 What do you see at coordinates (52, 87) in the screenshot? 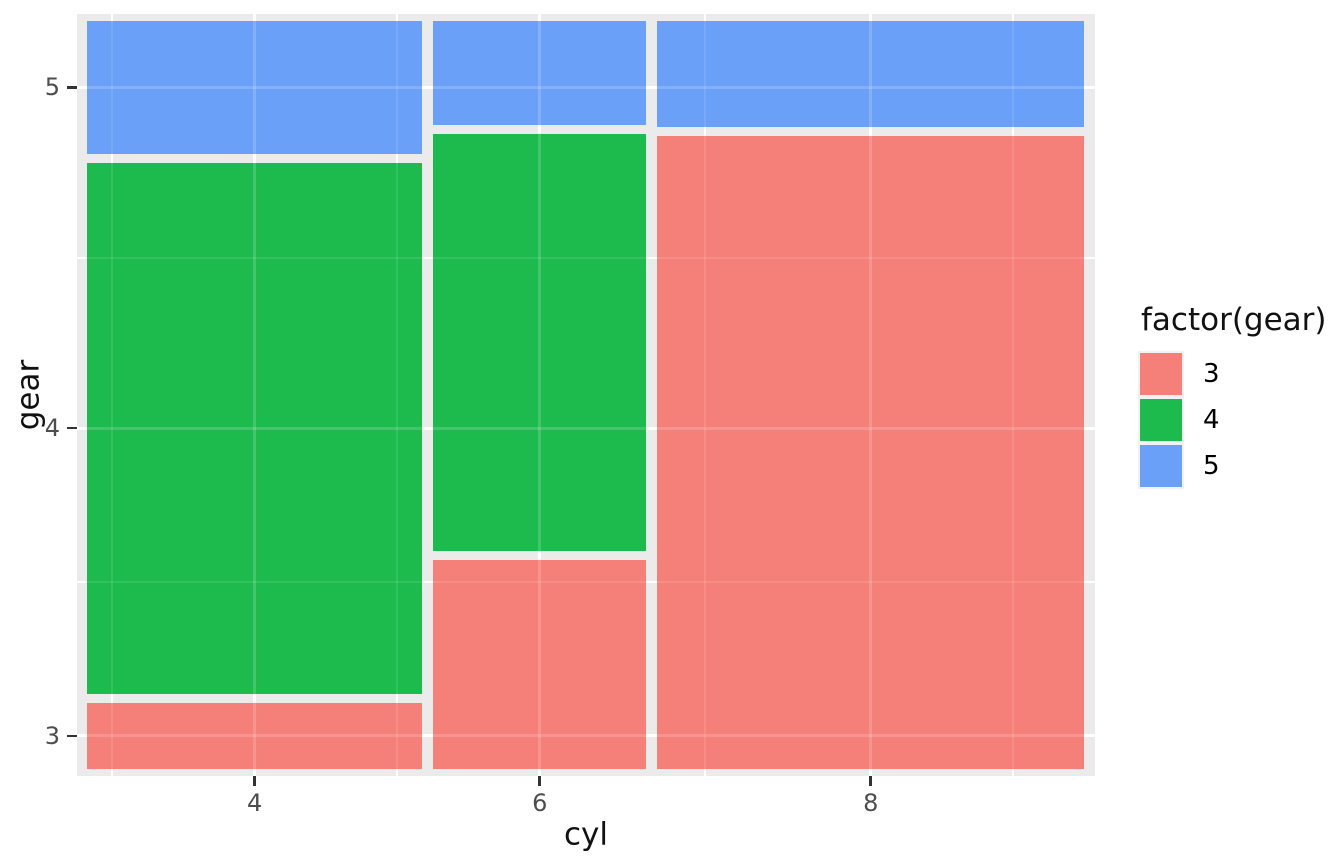
I see `y-tick-label: 5` at bounding box center [52, 87].